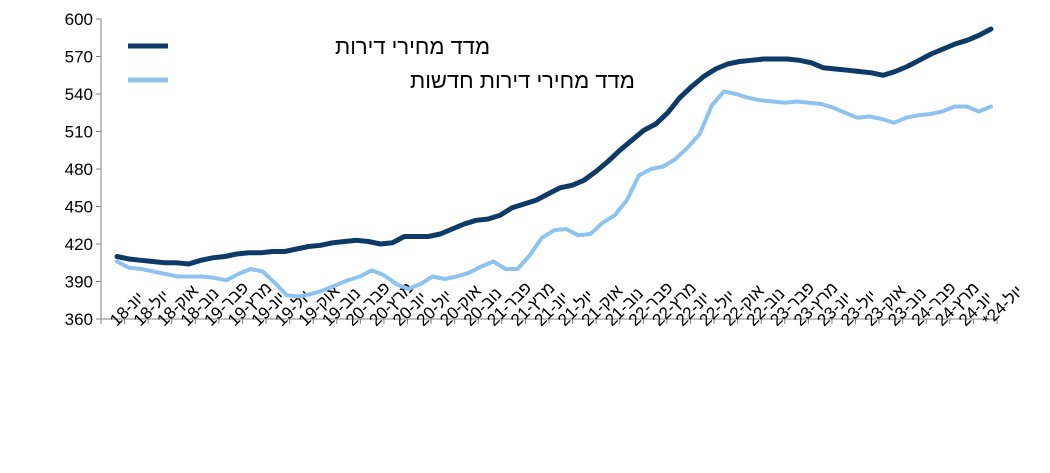 This screenshot has height=473, width=1050. I want to click on y-tick-label: 390, so click(79, 282).